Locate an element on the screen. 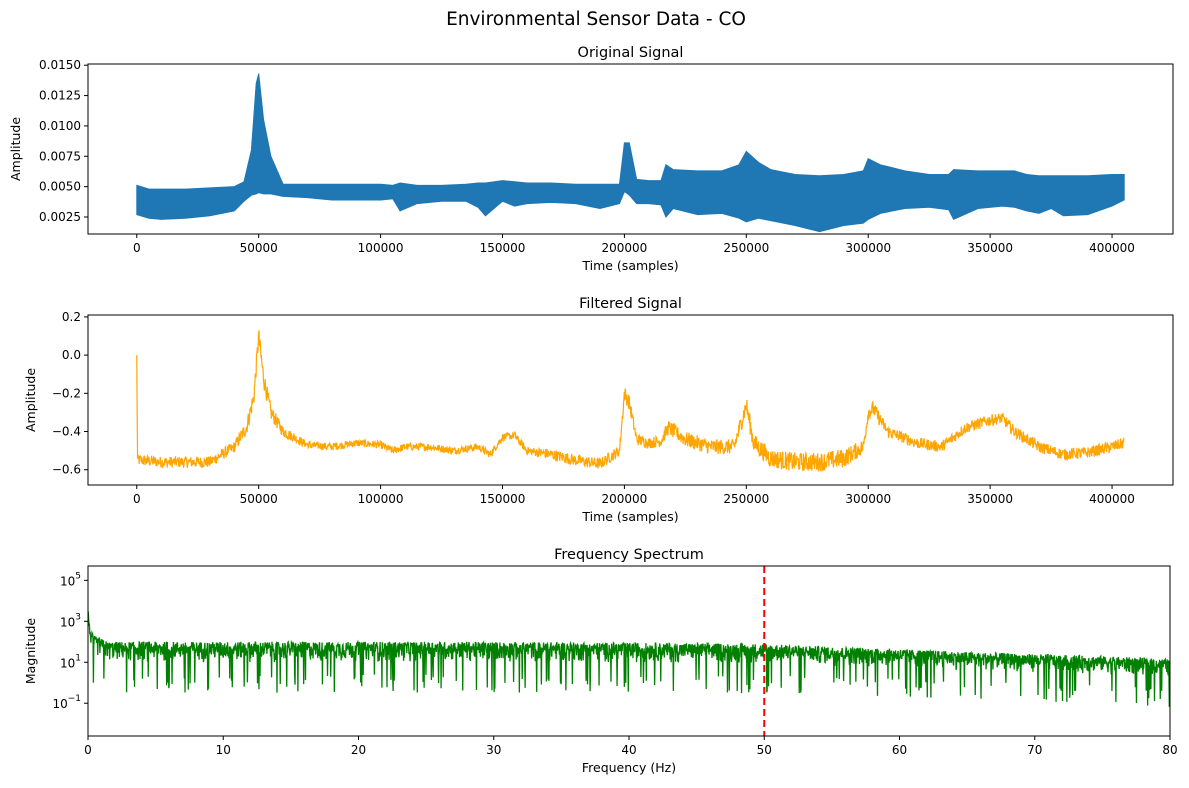  y-tick-label: 10⁻¹ is located at coordinates (66, 702).